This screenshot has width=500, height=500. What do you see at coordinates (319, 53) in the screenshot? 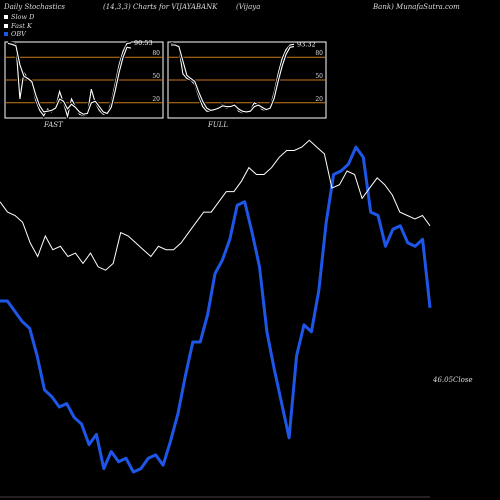
I see `full-level-label: 80` at bounding box center [319, 53].